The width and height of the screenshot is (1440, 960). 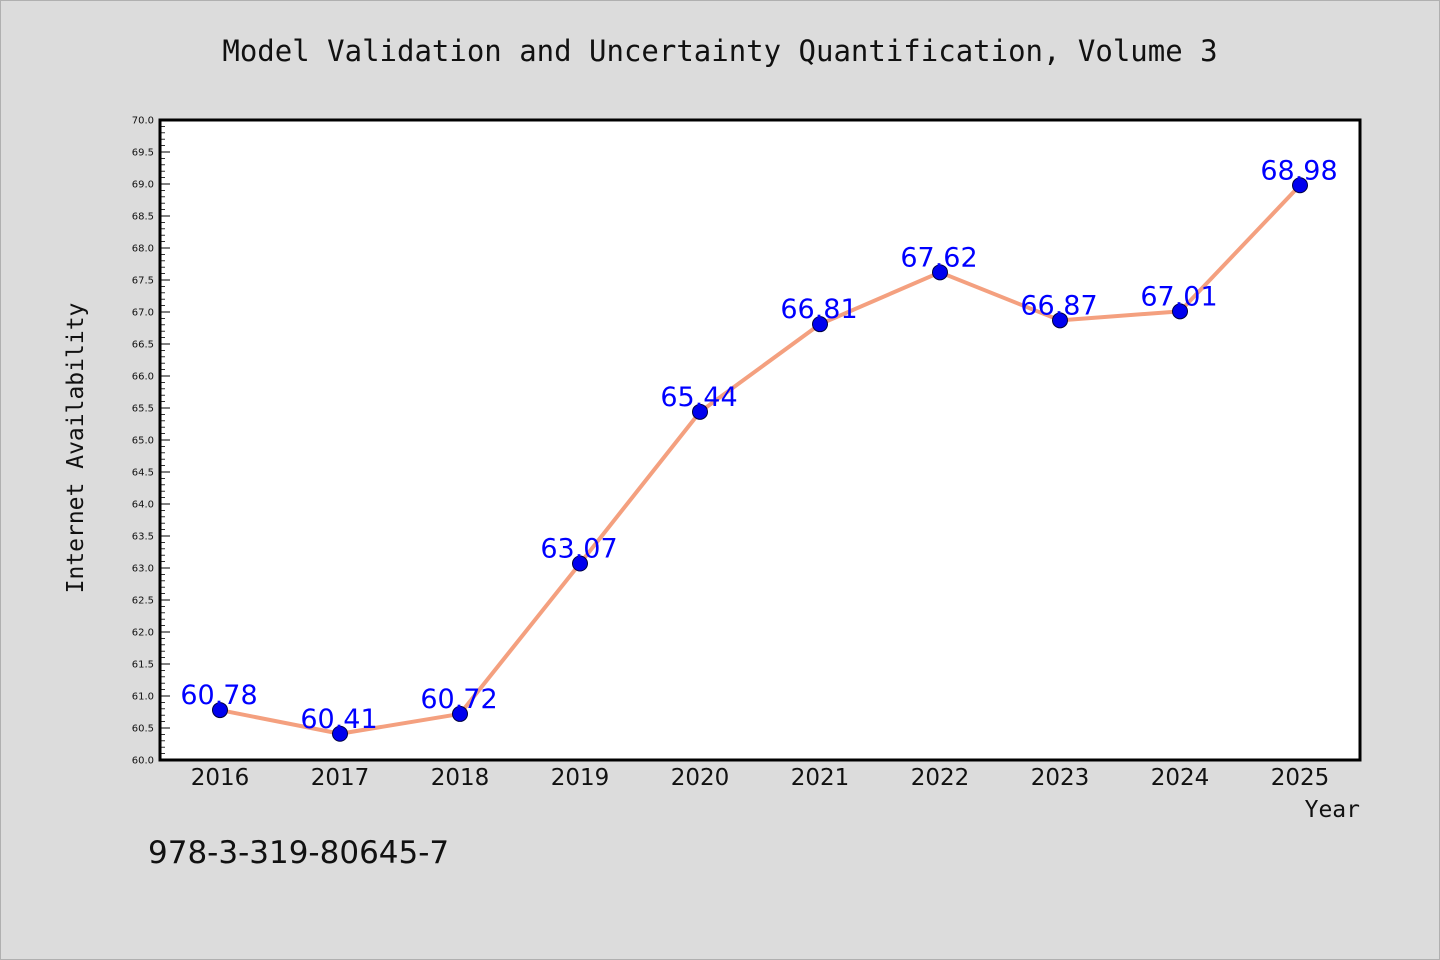 I want to click on y-tick-label: 64.5, so click(x=143, y=473).